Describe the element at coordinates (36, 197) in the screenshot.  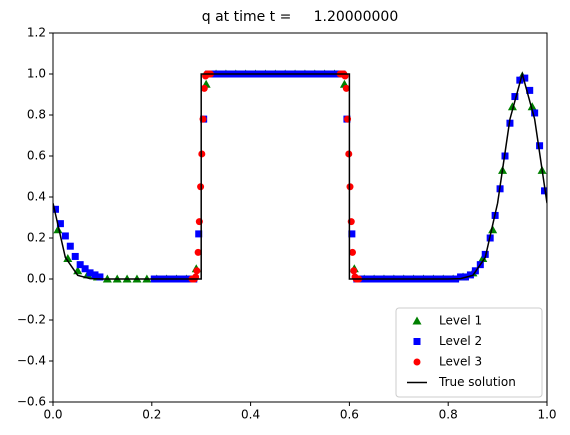
I see `y-tick-label: 0.4` at that location.